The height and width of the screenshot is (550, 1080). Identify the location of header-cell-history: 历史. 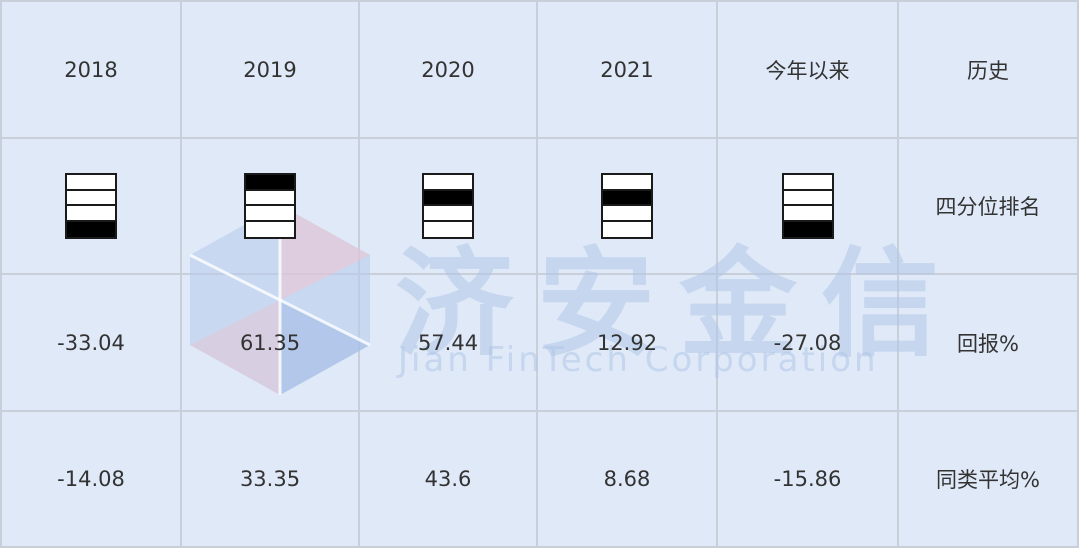
(988, 69).